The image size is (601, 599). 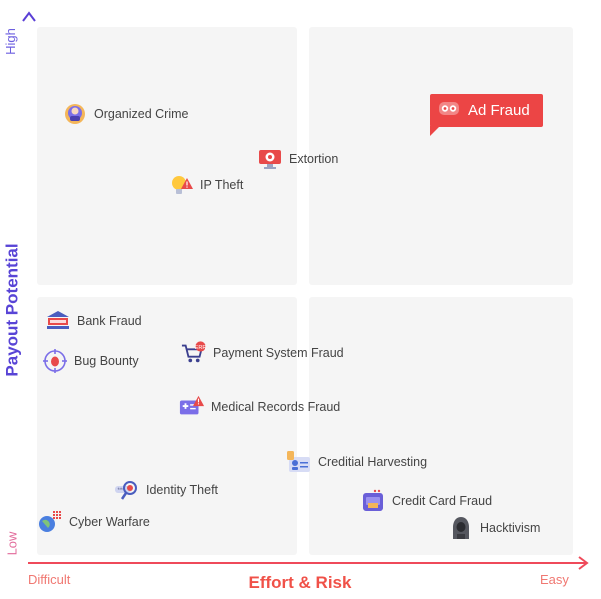 I want to click on y-axis-title: Payout Potential, so click(x=12, y=310).